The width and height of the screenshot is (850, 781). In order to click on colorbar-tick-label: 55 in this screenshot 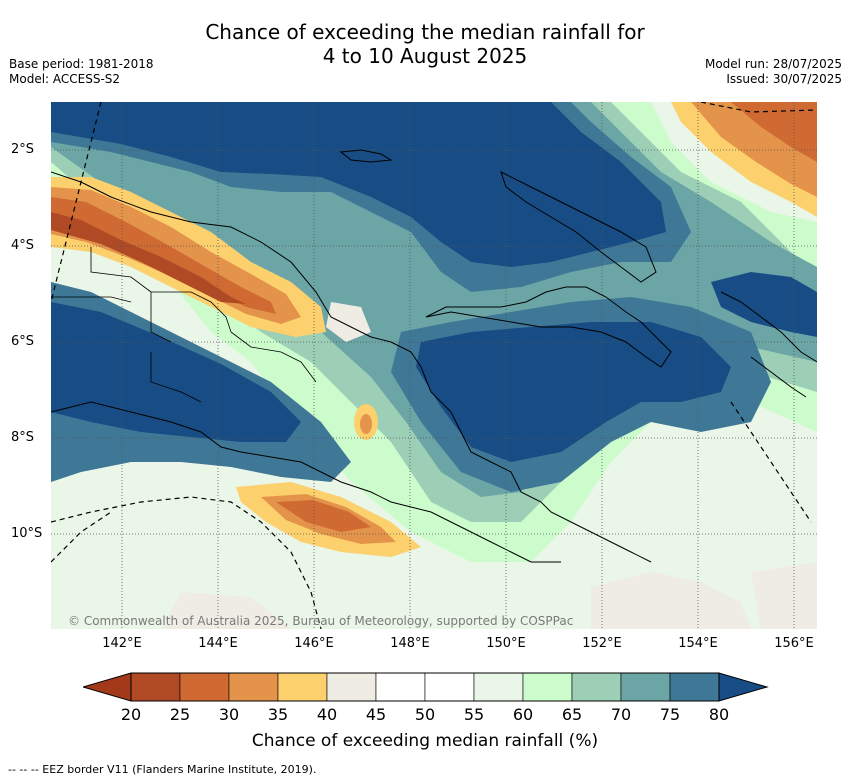, I will do `click(474, 714)`.